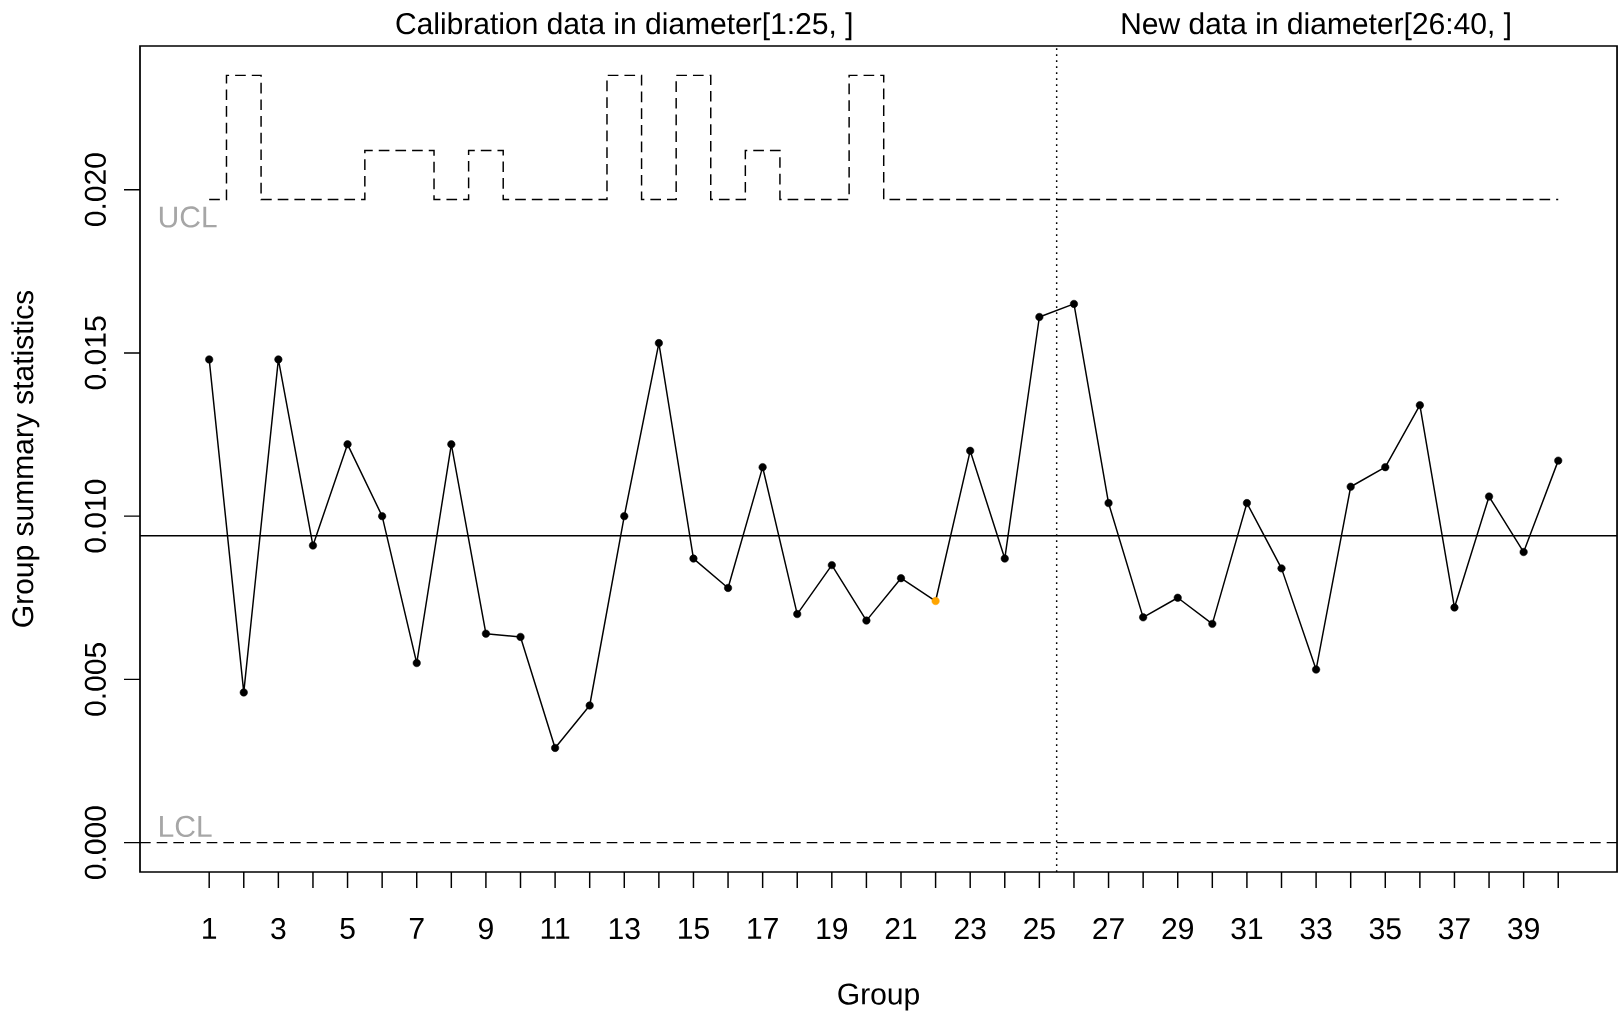 The image size is (1623, 1015). Describe the element at coordinates (624, 929) in the screenshot. I see `x-tick-label: 13` at that location.